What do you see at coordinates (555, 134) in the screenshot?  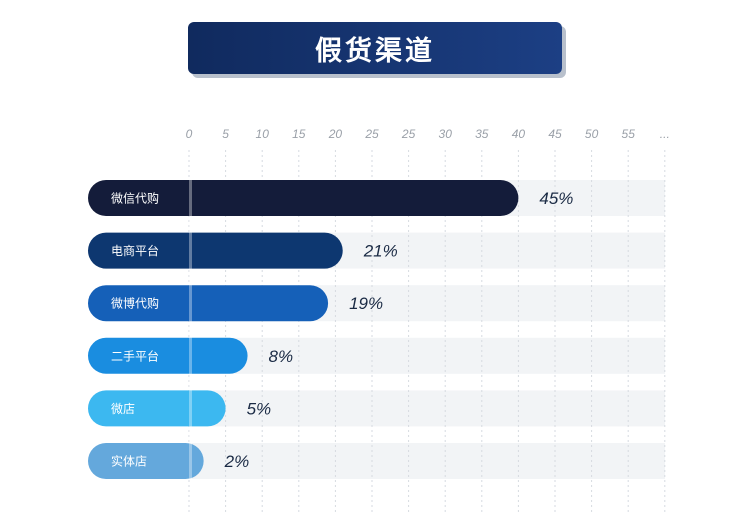 I see `x-tick-label: 45` at bounding box center [555, 134].